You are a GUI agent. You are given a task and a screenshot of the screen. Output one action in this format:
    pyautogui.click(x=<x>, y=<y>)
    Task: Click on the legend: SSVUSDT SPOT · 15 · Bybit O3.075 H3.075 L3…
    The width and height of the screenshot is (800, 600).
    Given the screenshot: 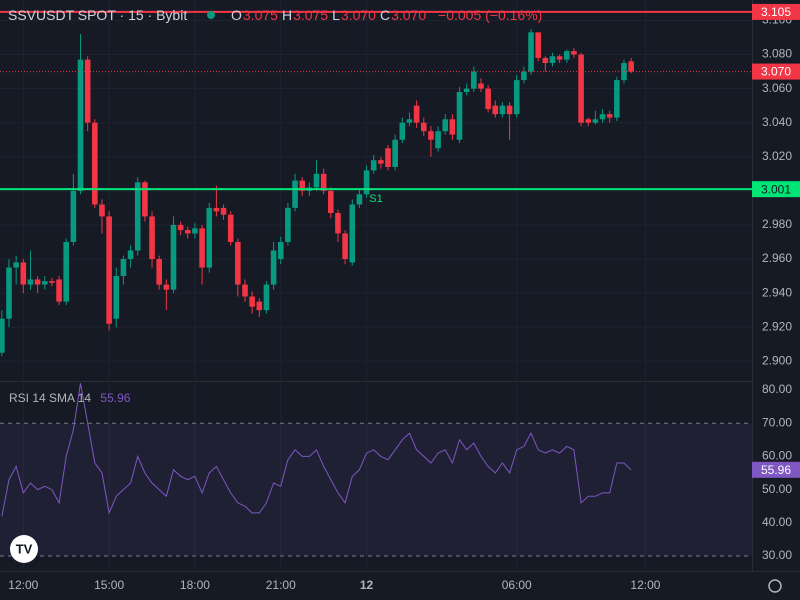 What is the action you would take?
    pyautogui.click(x=277, y=15)
    